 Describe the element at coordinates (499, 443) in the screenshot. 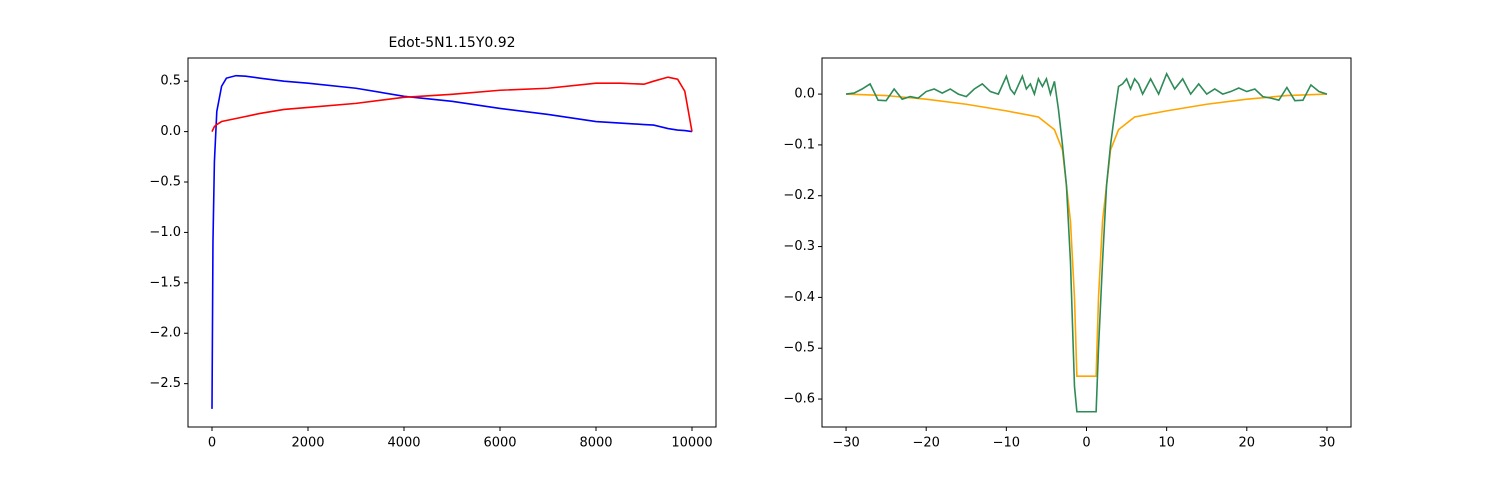

I see `x-tick-label: 6000` at that location.